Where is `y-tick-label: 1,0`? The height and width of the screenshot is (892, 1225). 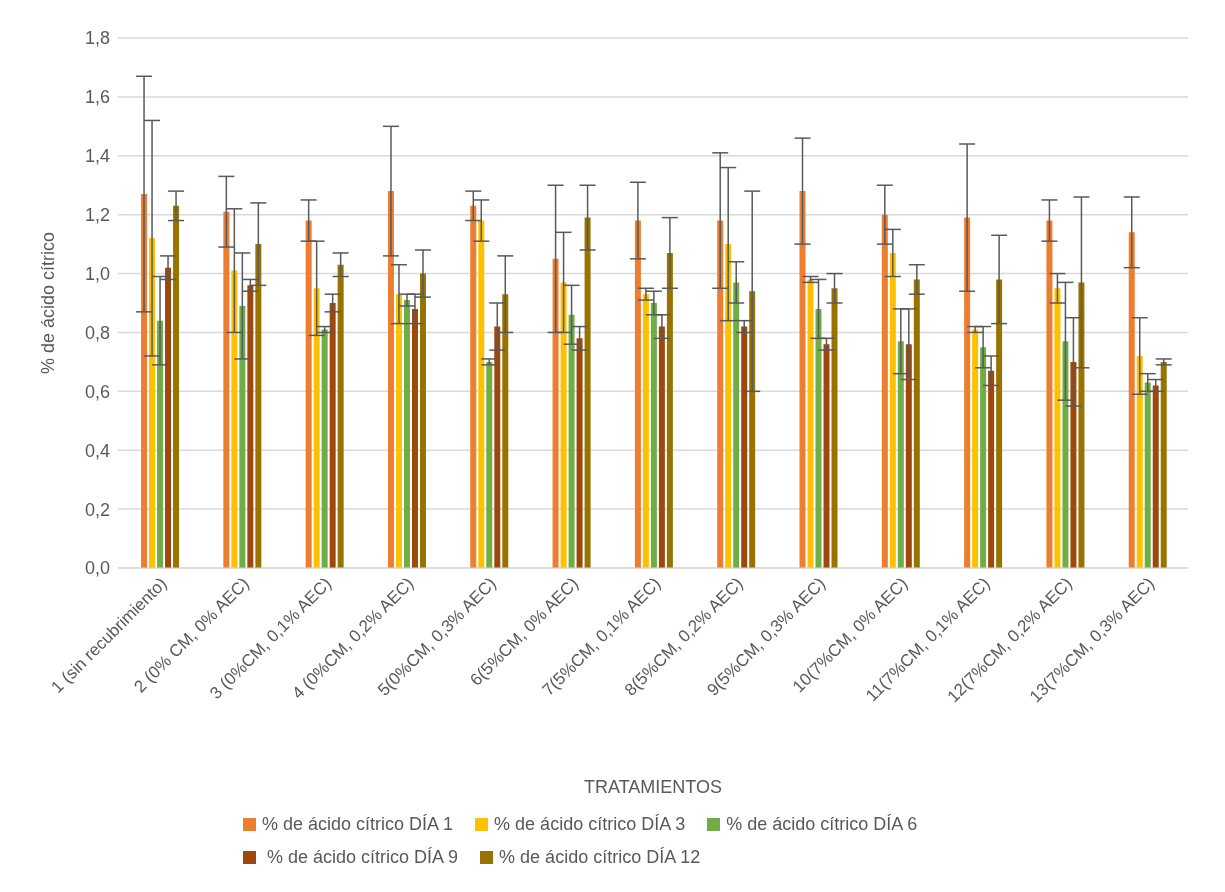 y-tick-label: 1,0 is located at coordinates (97, 273).